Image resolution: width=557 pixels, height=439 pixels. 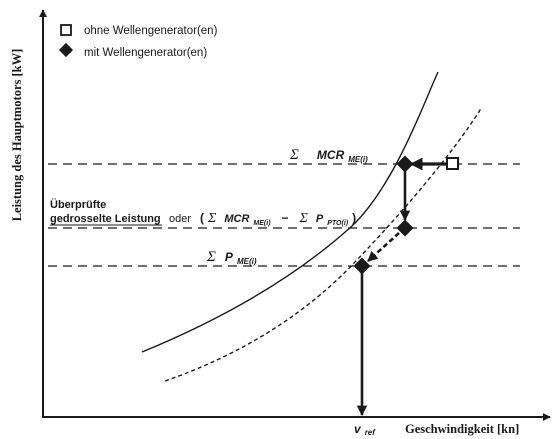 I want to click on label-sum-mcr-sigma: Σ, so click(x=294, y=155).